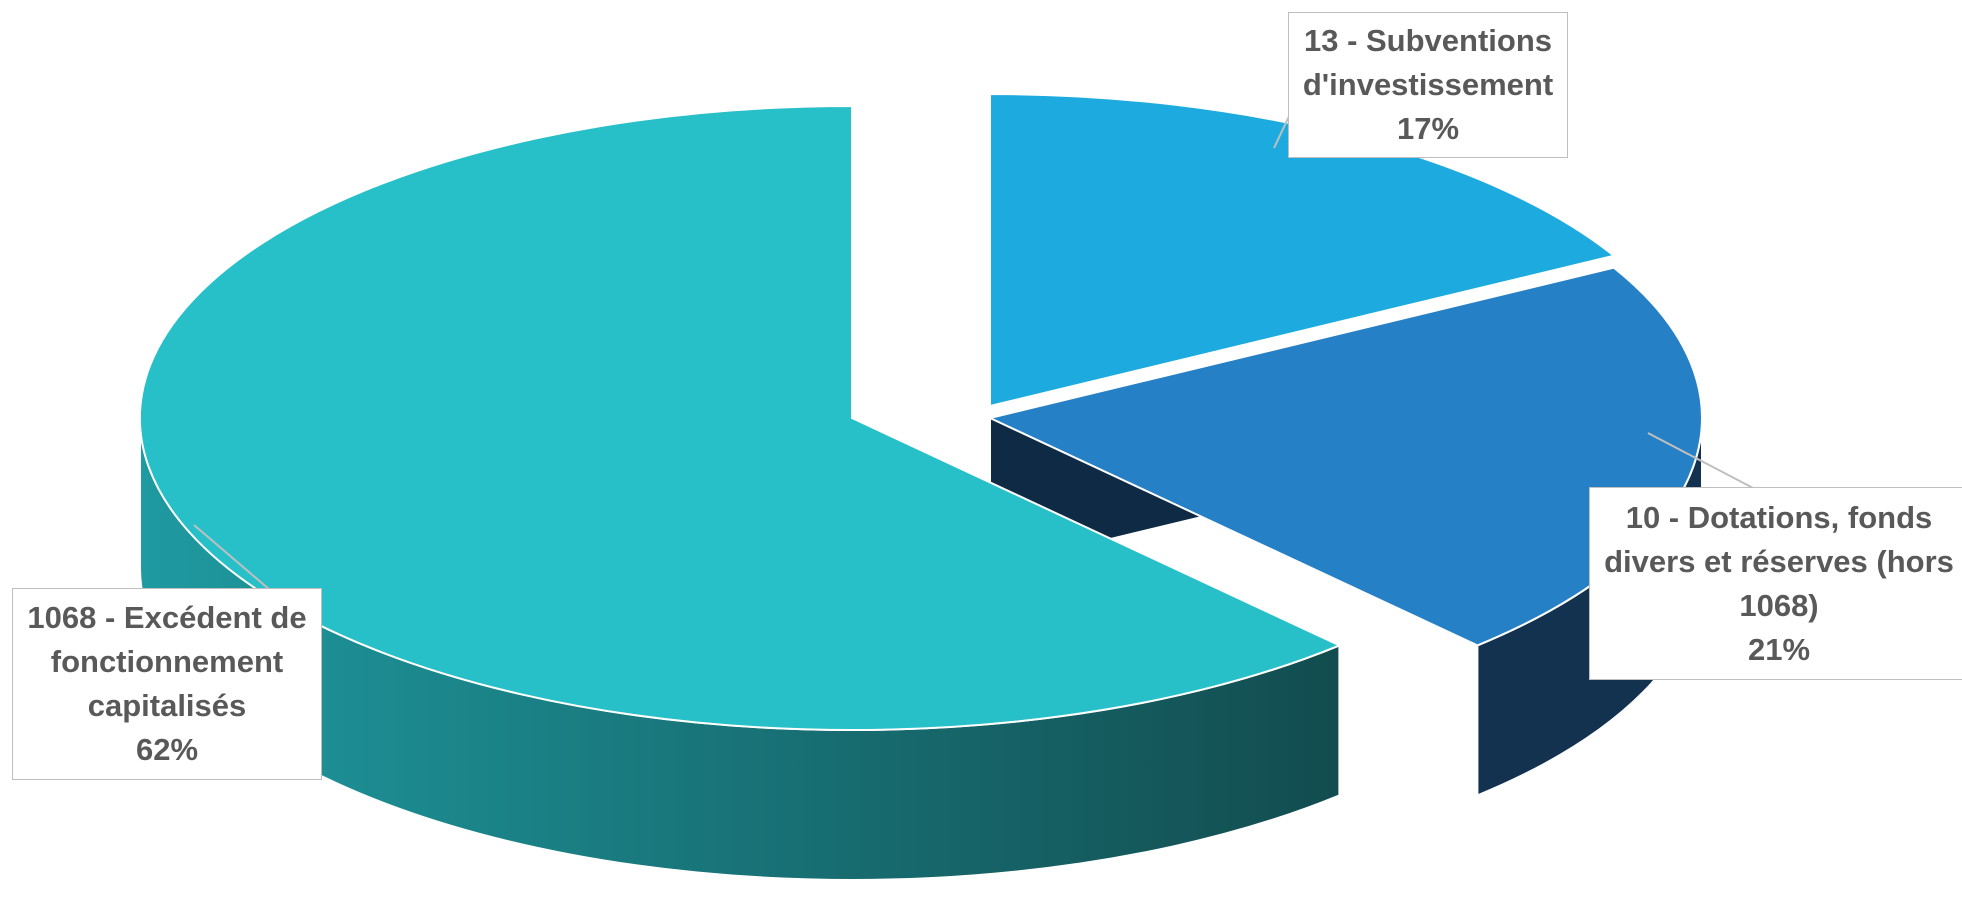 This screenshot has height=923, width=1962. I want to click on data-label-category-line: 1068), so click(1779, 605).